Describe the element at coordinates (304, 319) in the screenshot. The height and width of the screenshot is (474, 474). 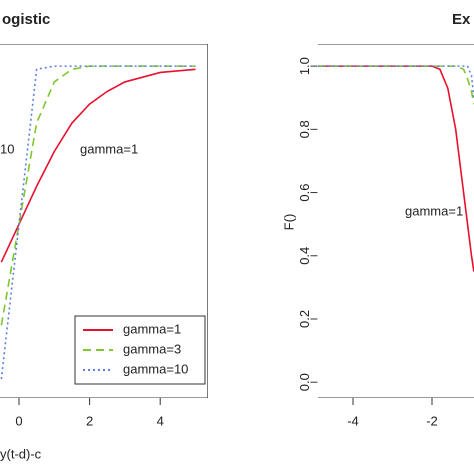
I see `y-tick-label: 0.2` at that location.